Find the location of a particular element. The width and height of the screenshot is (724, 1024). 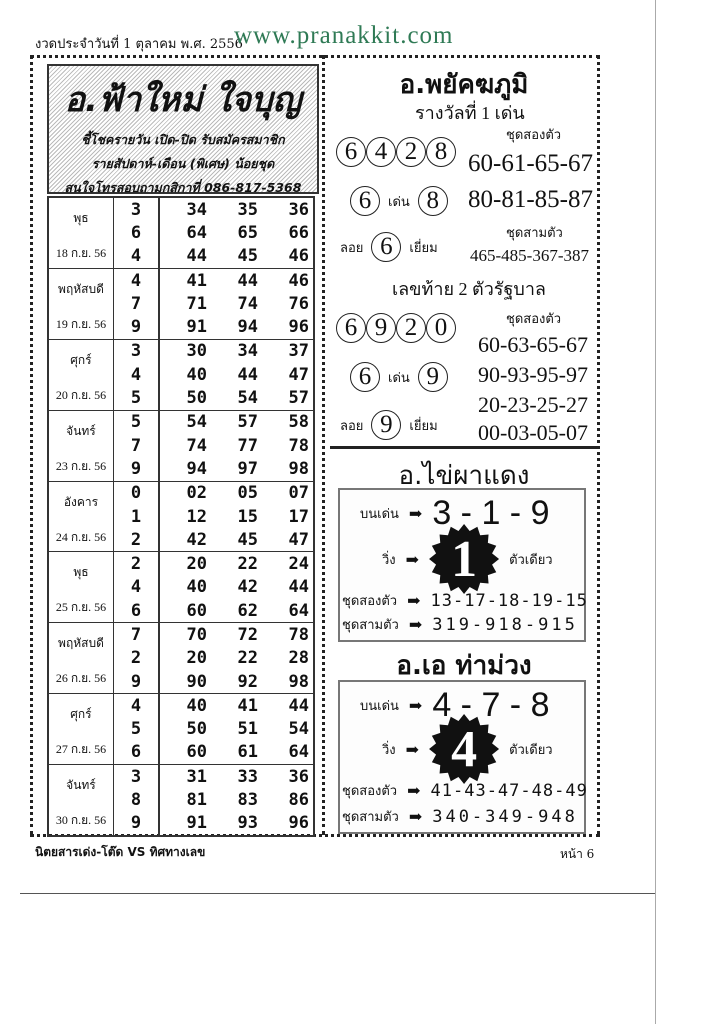

day-cell: พุธ 18 ก.ย. 56 is located at coordinates (81, 233).